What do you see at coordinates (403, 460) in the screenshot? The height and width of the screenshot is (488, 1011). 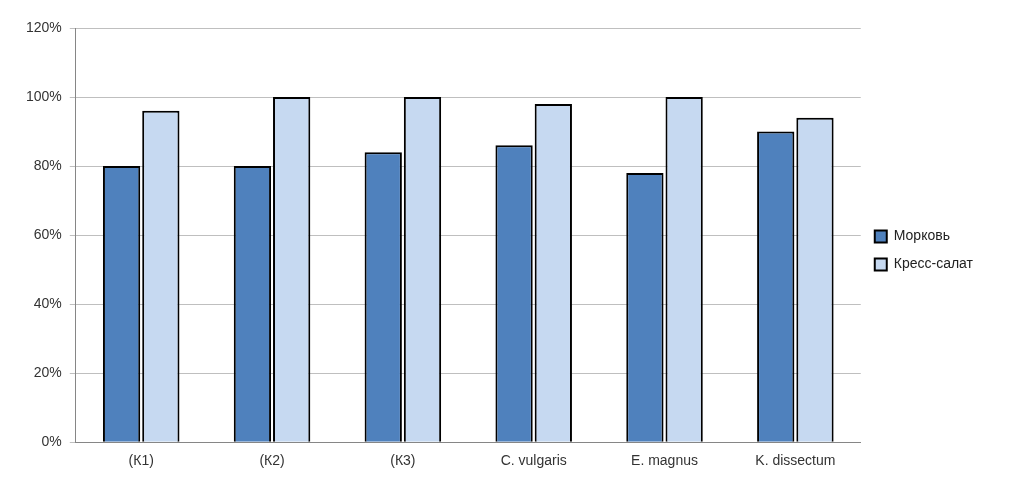 I see `x-tick-label: (К3)` at bounding box center [403, 460].